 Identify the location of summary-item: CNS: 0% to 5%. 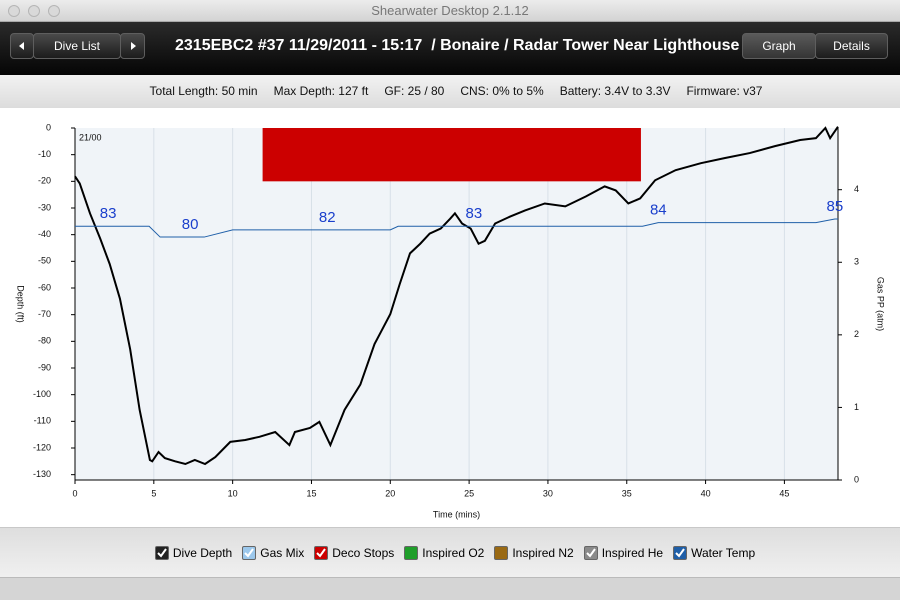
(502, 91).